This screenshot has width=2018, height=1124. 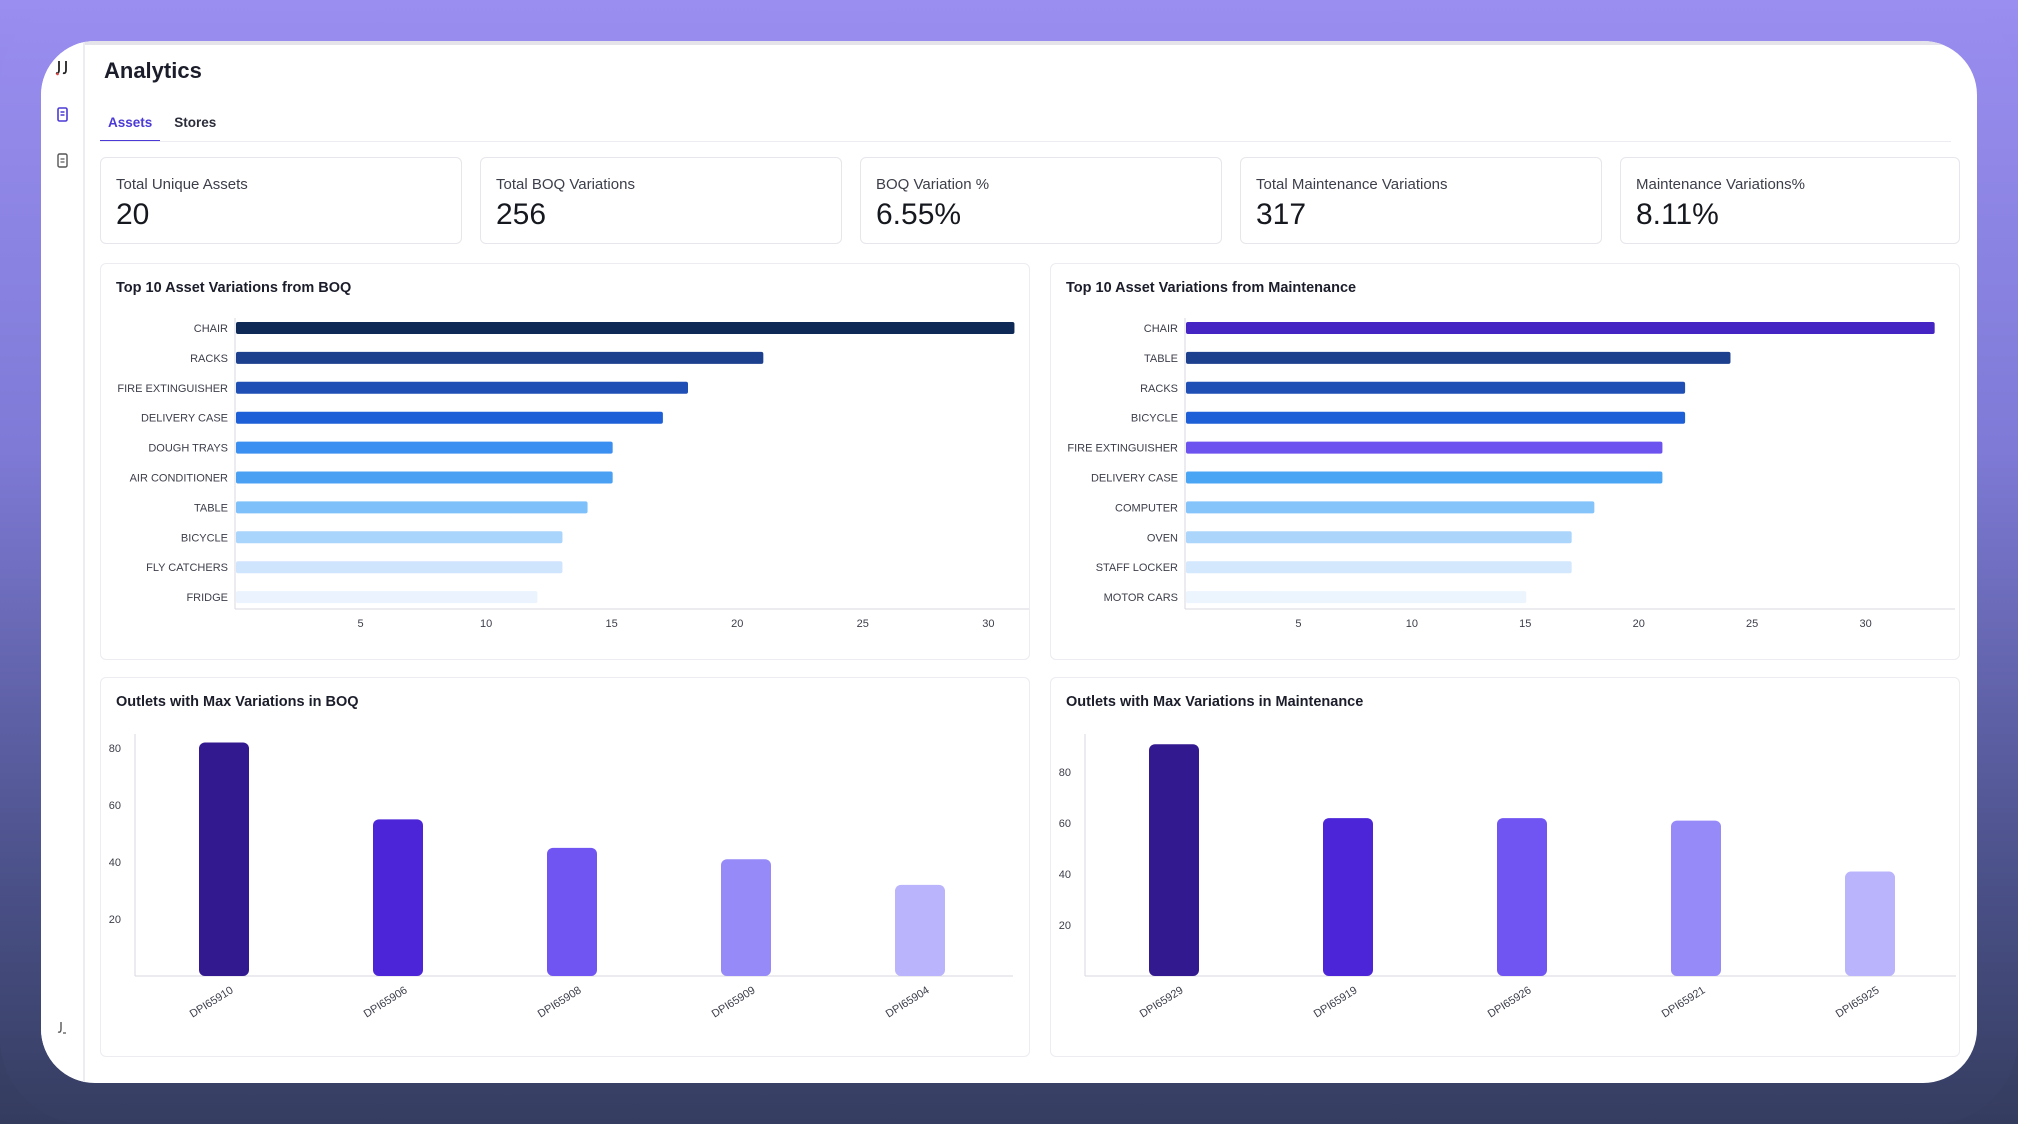 I want to click on kpi-label: Total BOQ Variations, so click(x=565, y=184).